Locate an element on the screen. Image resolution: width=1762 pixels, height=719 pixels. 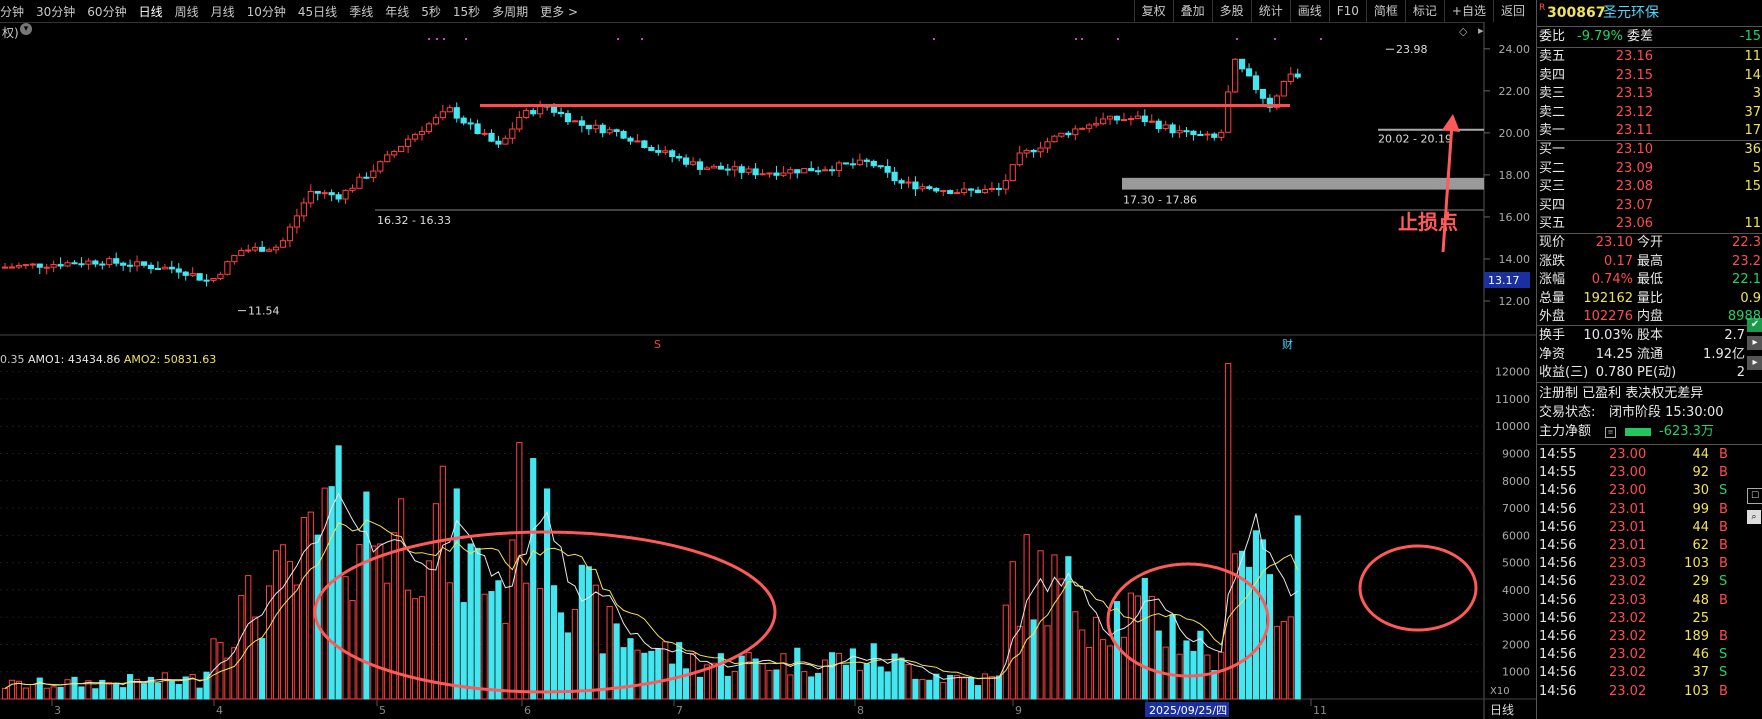
quote-row-3: 总量 192162 量比 0.9 is located at coordinates (1649, 299).